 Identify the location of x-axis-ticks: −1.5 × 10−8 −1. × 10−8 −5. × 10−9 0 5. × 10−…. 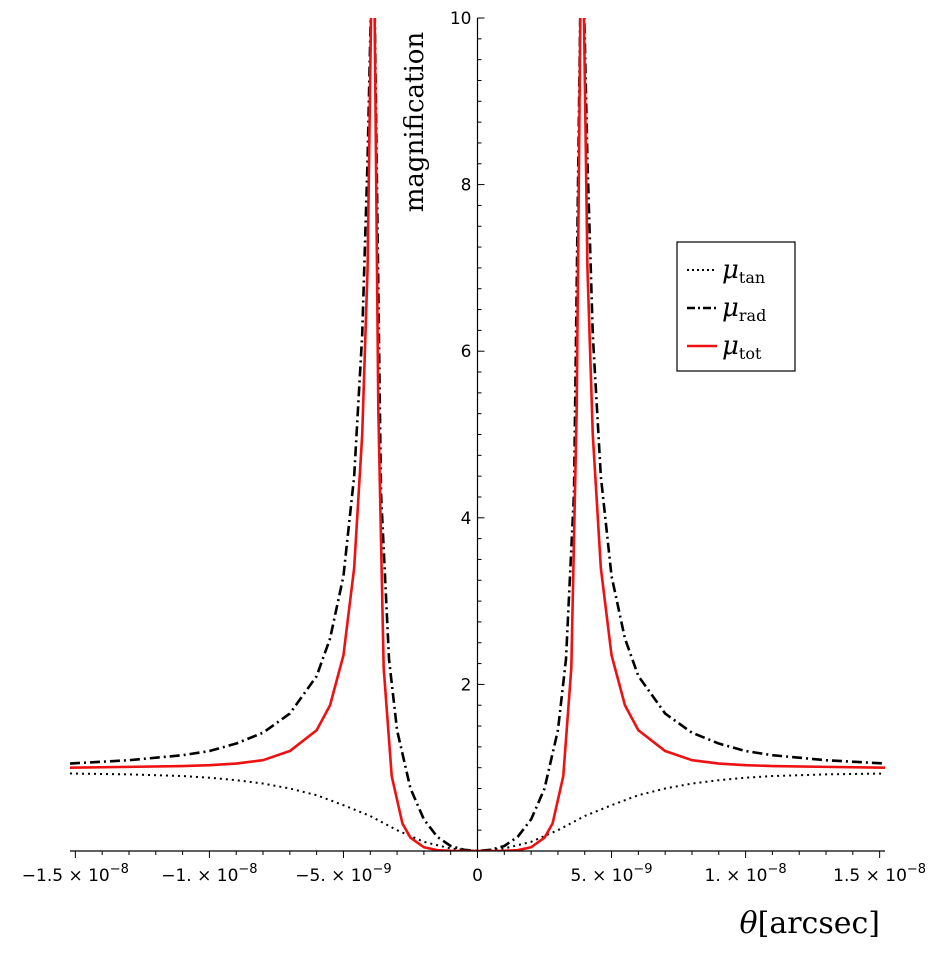
(474, 868).